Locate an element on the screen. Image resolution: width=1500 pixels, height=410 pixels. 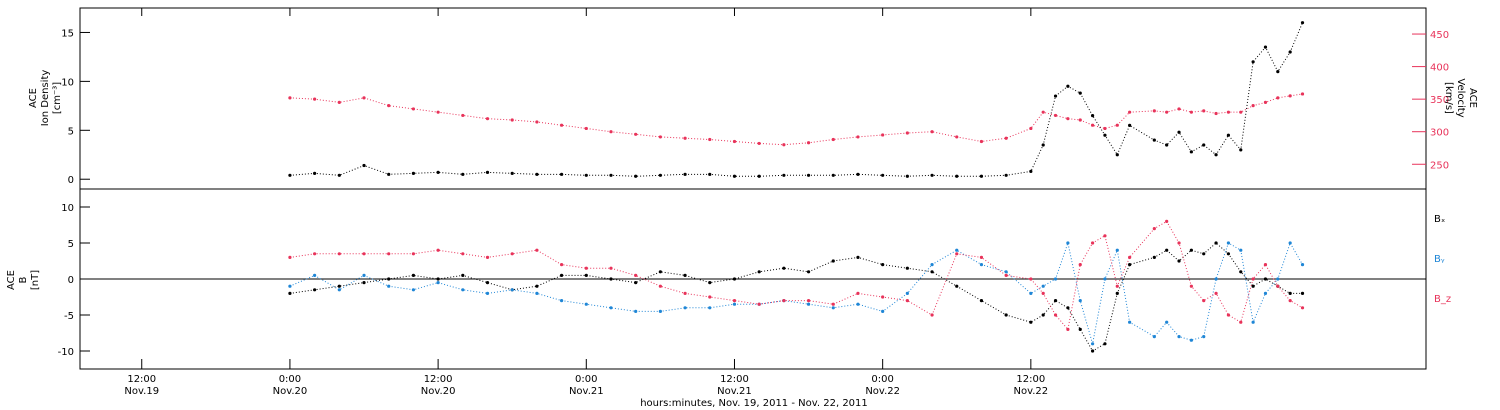
bottom-left-tick-label: -5 is located at coordinates (69, 316).